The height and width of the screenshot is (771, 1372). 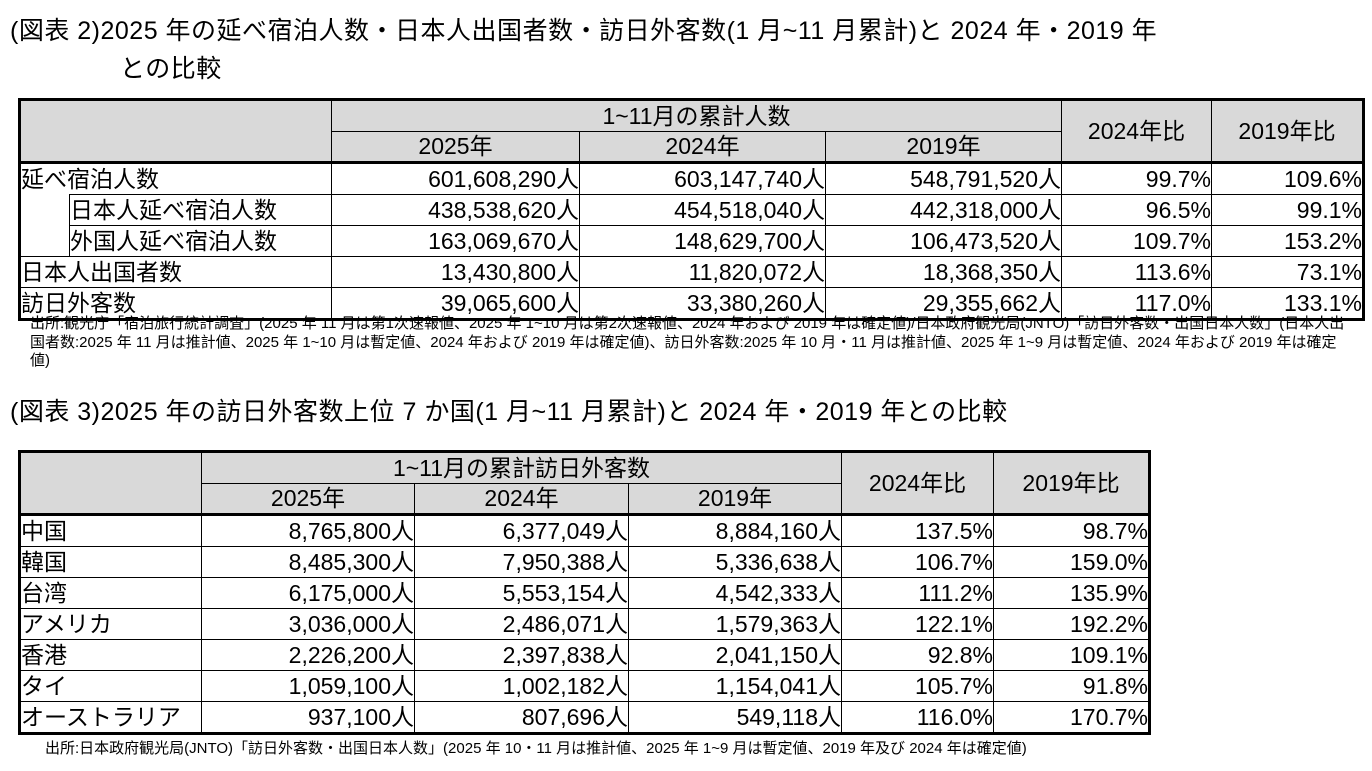 I want to click on ratio-2019: 192.2%, so click(x=1071, y=624).